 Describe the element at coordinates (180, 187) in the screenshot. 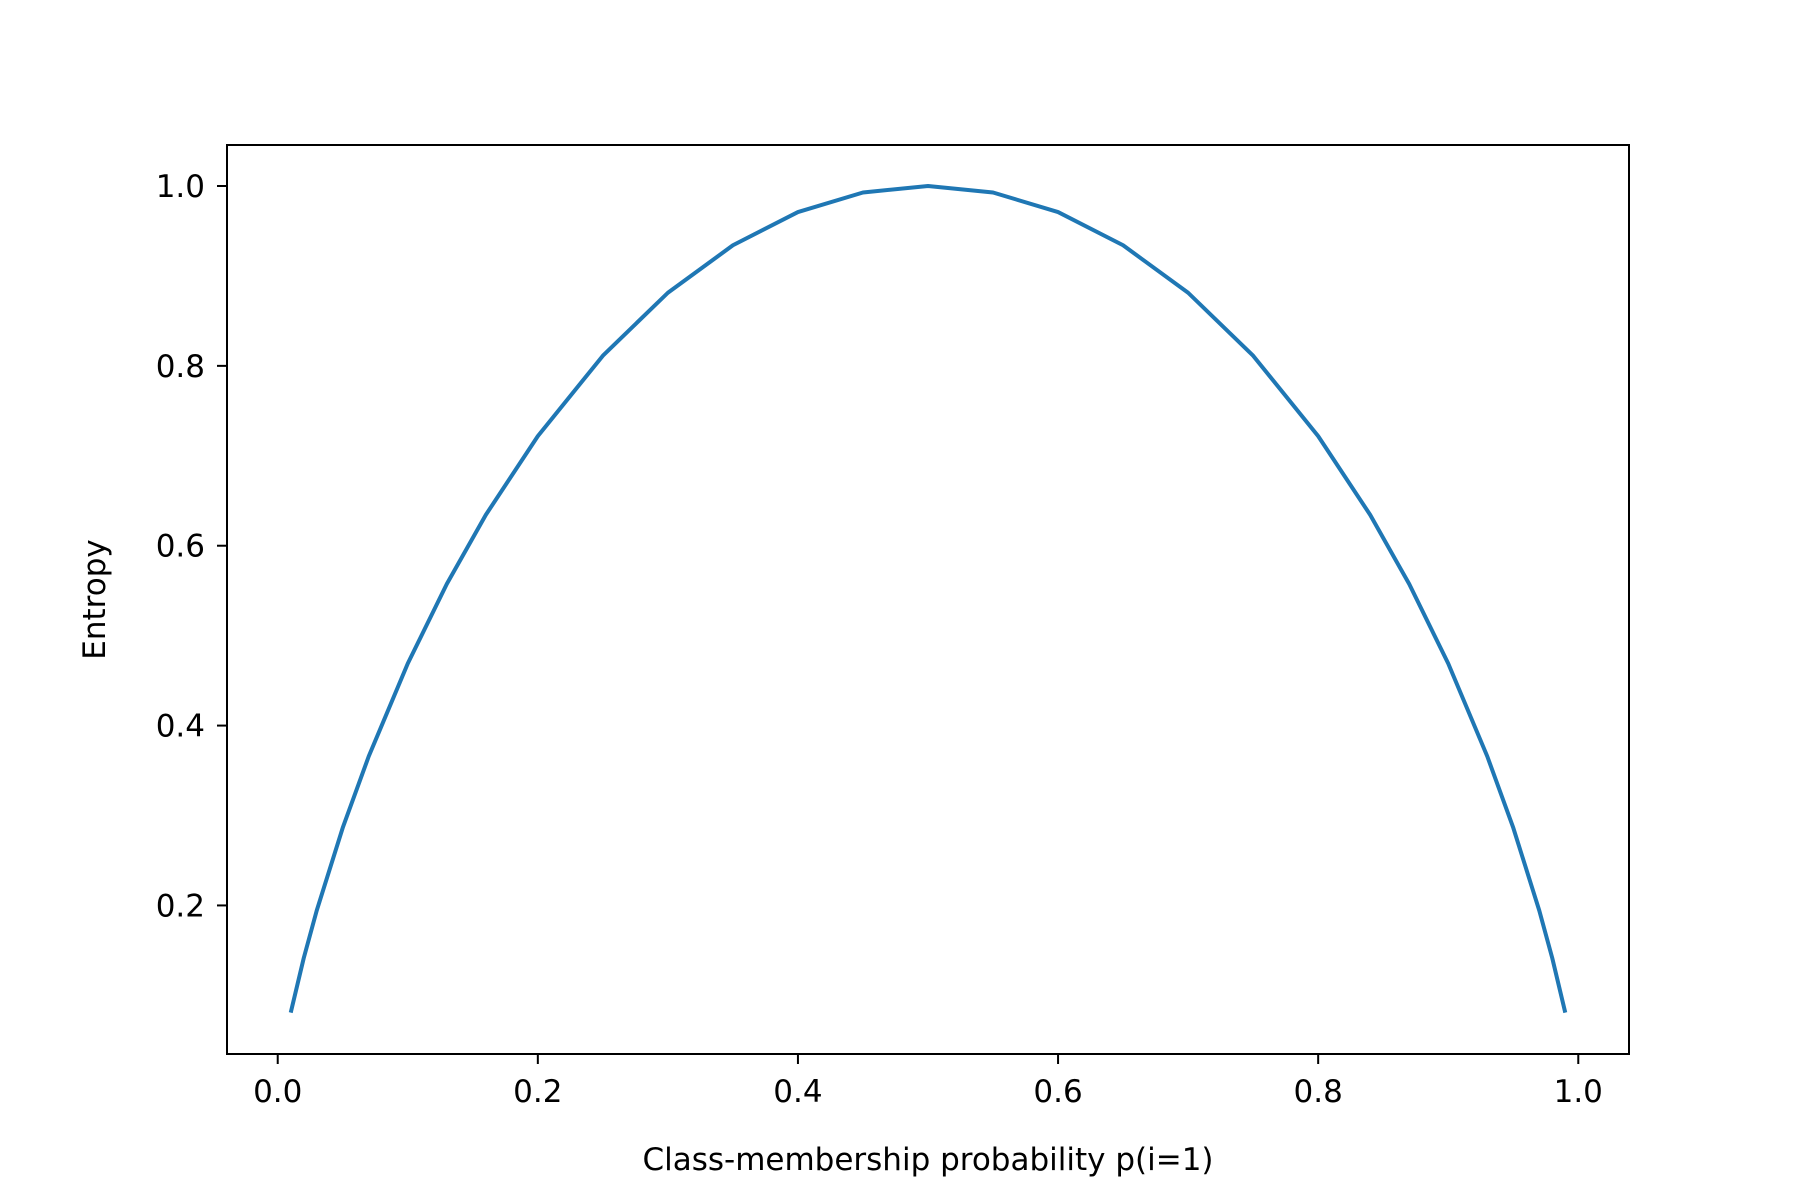

I see `y-tick-label: 1.0` at that location.